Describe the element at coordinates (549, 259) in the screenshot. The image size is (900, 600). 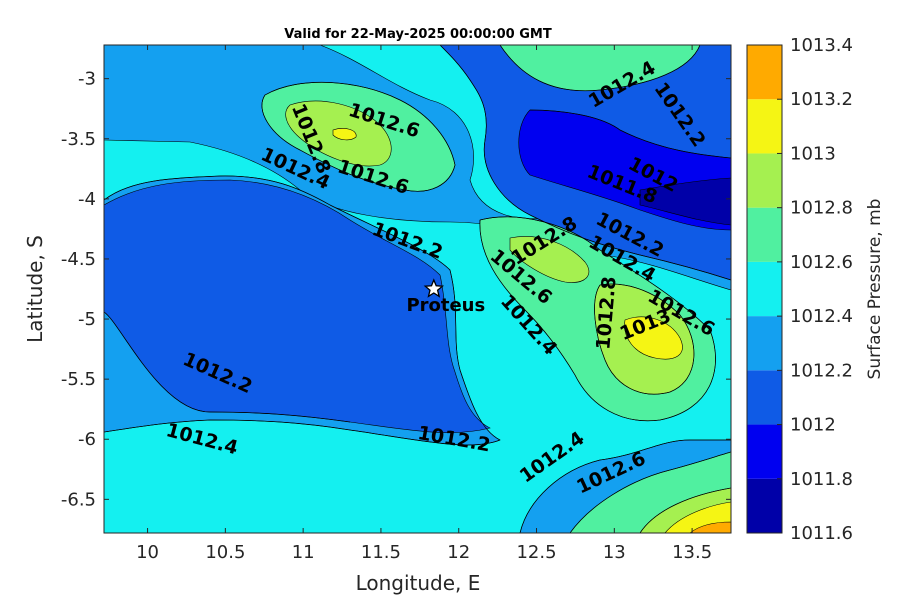
I see `field-region-center-core` at that location.